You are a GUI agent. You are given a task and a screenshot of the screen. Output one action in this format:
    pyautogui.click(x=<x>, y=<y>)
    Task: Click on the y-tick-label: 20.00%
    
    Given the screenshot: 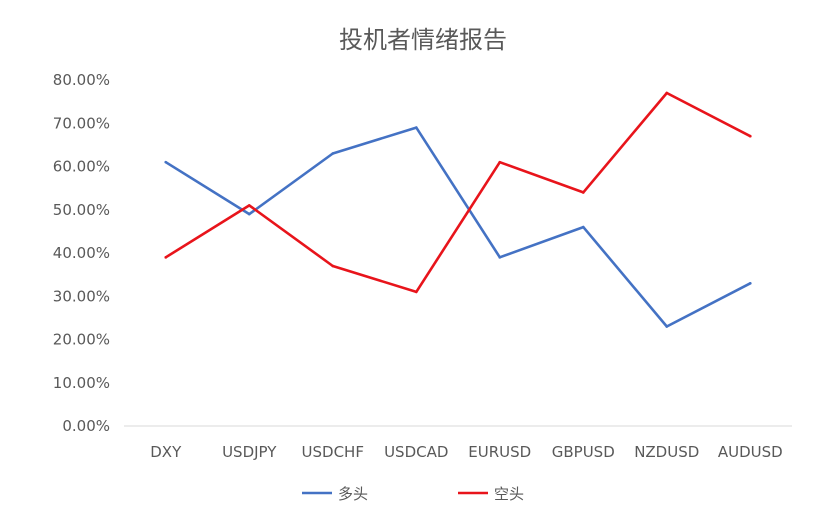 What is the action you would take?
    pyautogui.click(x=81, y=340)
    